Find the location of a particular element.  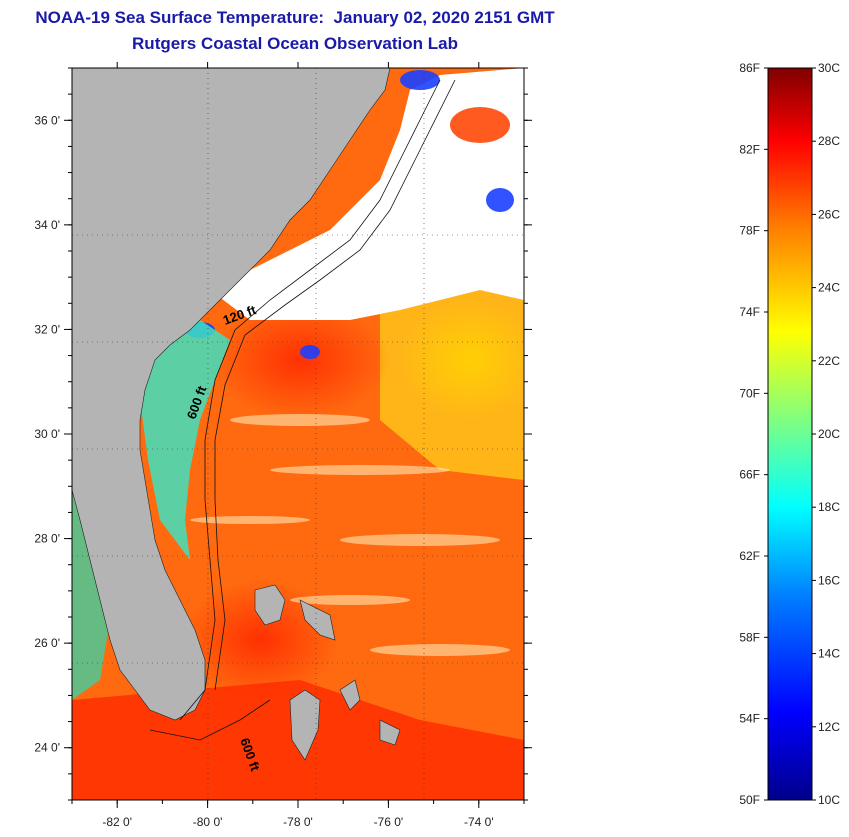

warm-patch is located at coordinates (462, 360).